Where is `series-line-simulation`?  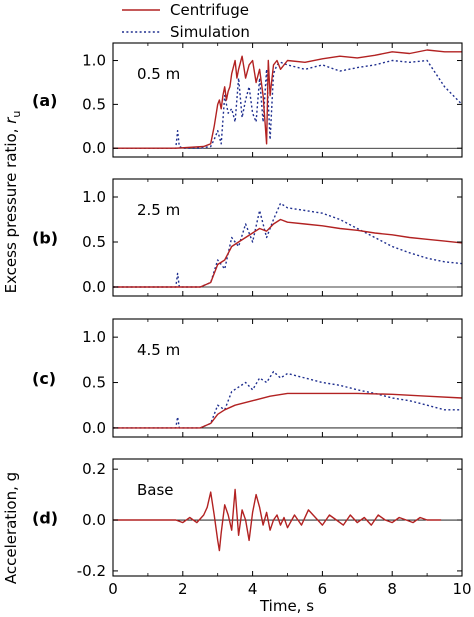
series-line-simulation is located at coordinates (287, 399).